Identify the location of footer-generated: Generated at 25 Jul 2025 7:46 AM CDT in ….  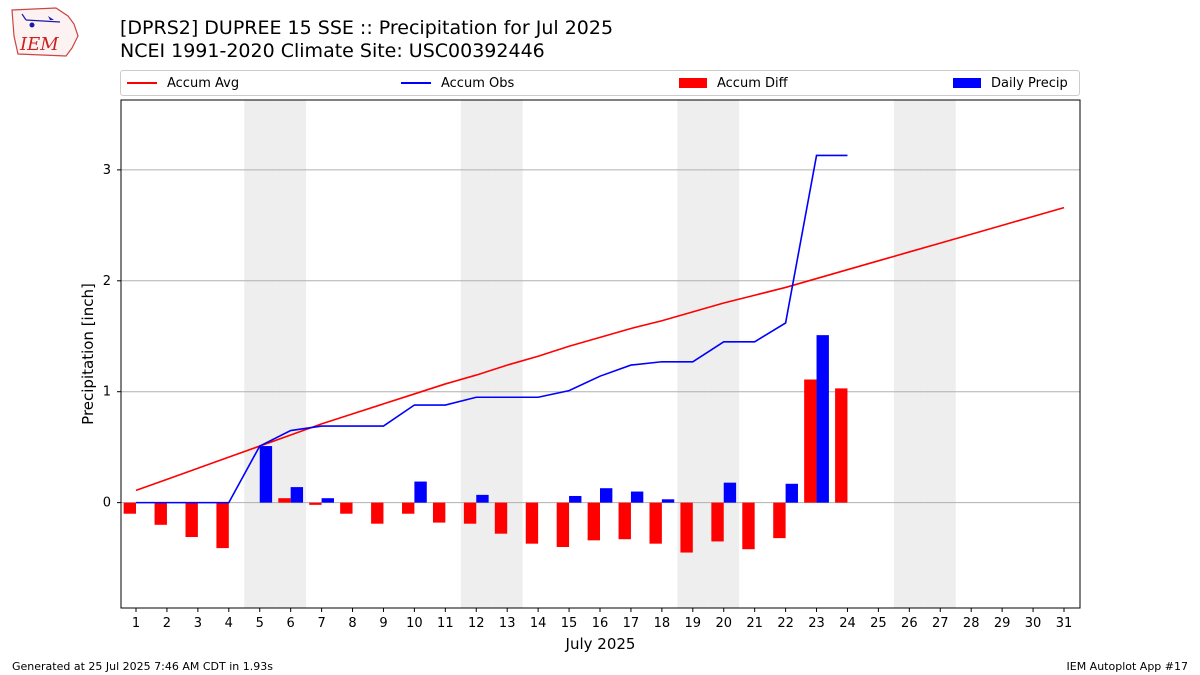
(142, 666).